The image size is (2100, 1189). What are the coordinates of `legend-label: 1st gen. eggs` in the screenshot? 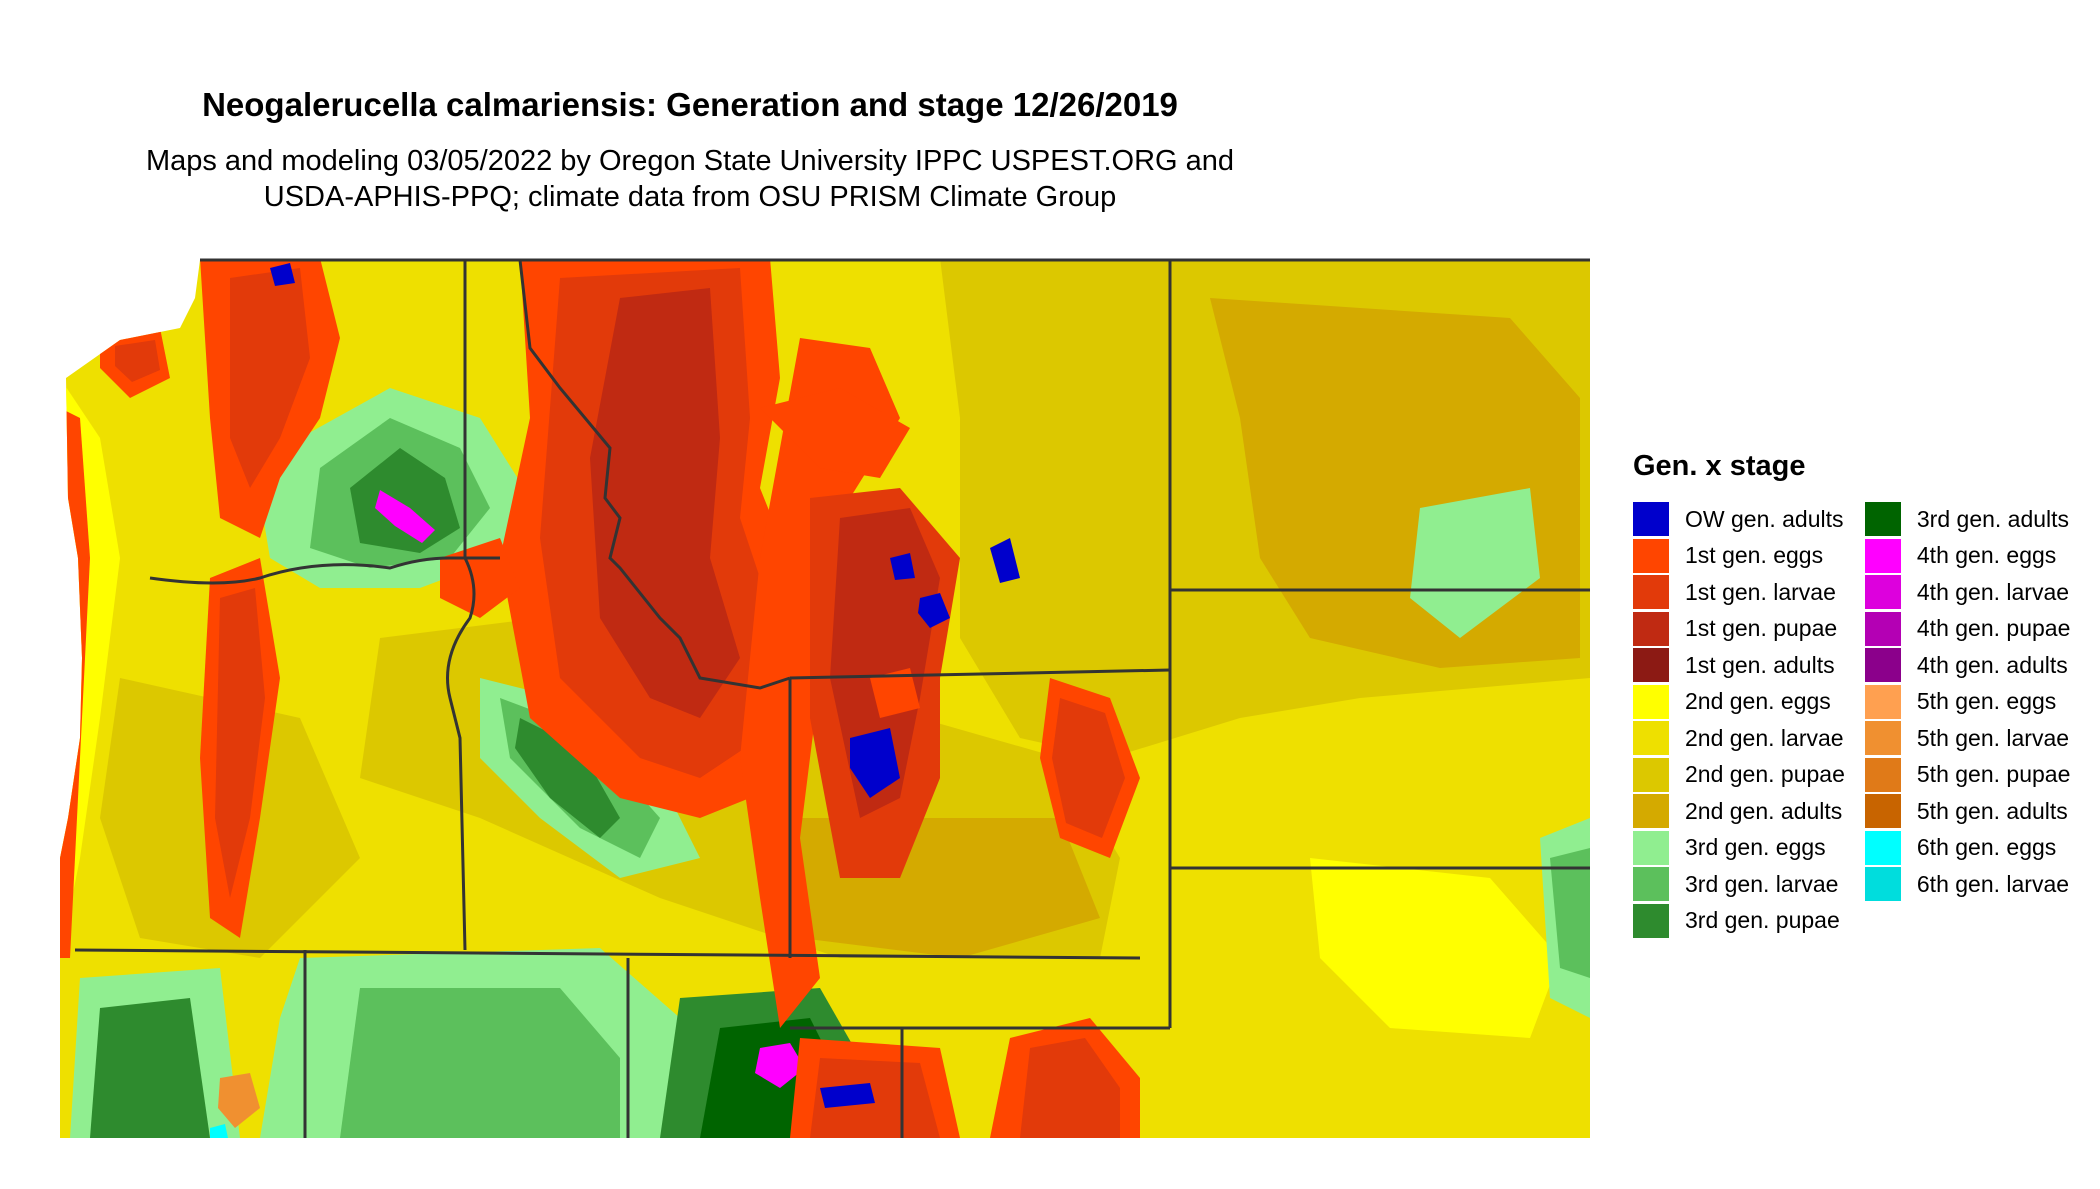 It's located at (1754, 555).